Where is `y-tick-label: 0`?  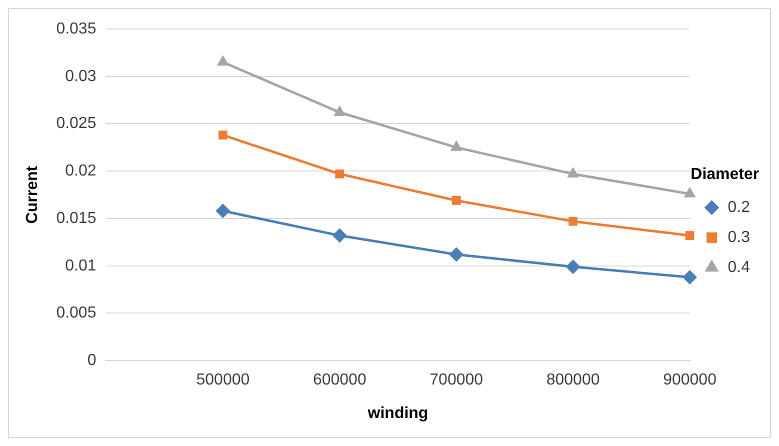
y-tick-label: 0 is located at coordinates (91, 361).